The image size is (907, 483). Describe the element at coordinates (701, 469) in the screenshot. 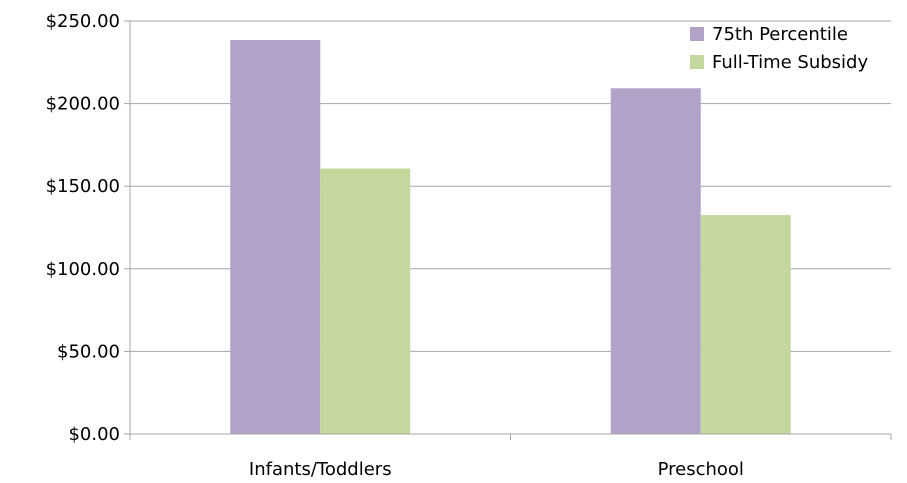

I see `x-tick-label: Preschool` at that location.